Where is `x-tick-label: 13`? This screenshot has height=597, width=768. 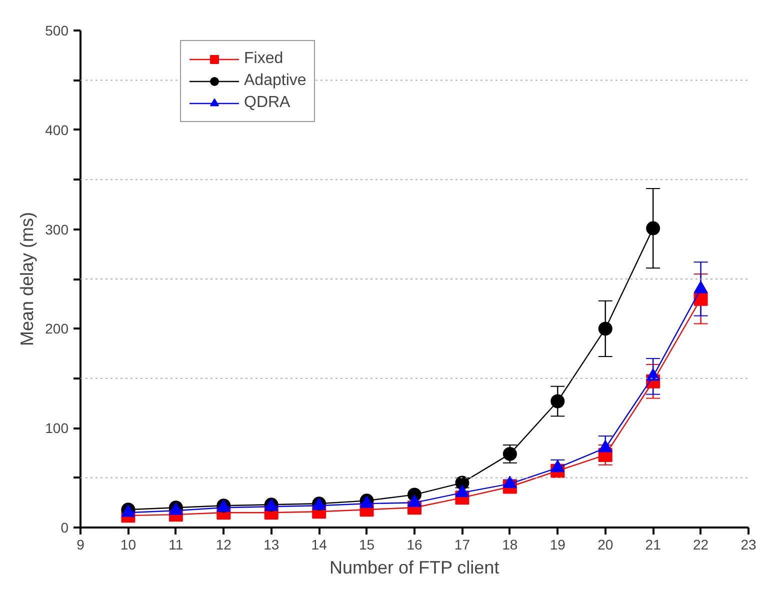
x-tick-label: 13 is located at coordinates (272, 544).